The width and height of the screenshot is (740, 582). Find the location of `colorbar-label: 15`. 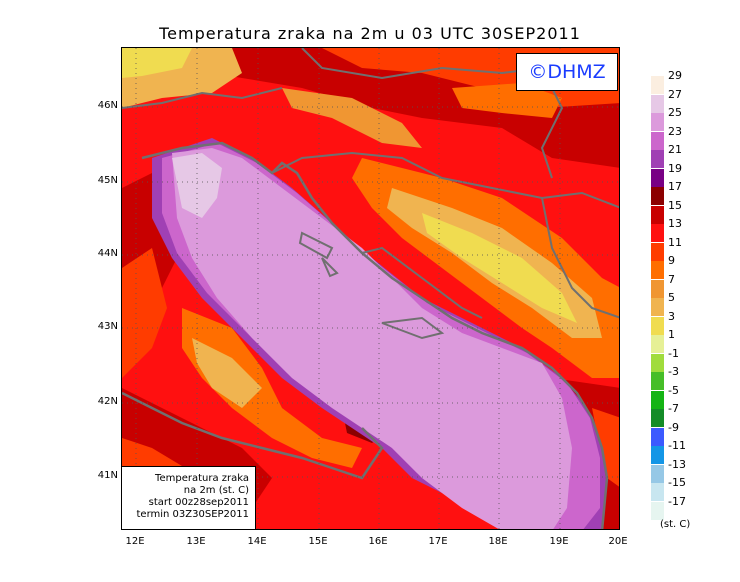

colorbar-label: 15 is located at coordinates (675, 205).